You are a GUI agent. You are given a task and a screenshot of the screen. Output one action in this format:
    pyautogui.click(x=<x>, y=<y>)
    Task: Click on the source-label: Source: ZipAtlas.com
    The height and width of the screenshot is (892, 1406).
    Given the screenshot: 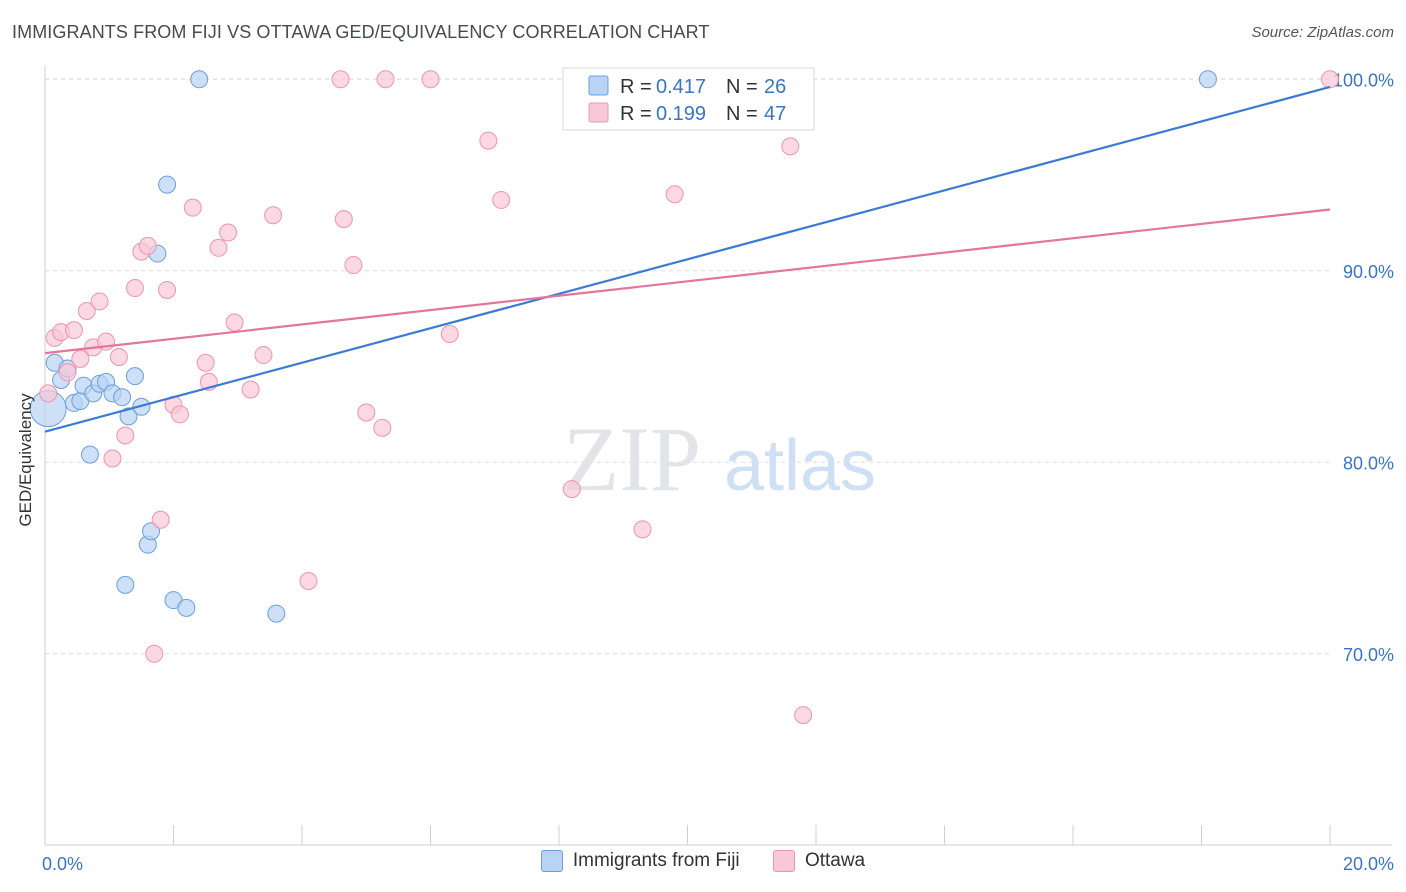 What is the action you would take?
    pyautogui.click(x=1322, y=32)
    